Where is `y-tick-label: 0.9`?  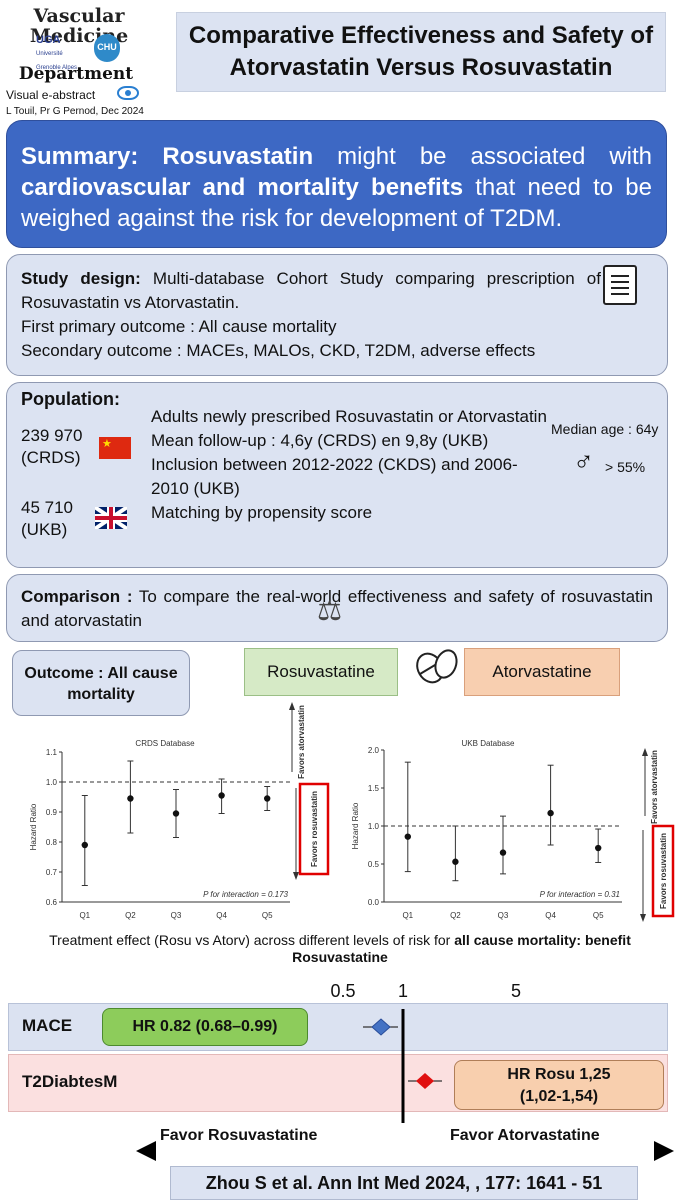 y-tick-label: 0.9 is located at coordinates (52, 812).